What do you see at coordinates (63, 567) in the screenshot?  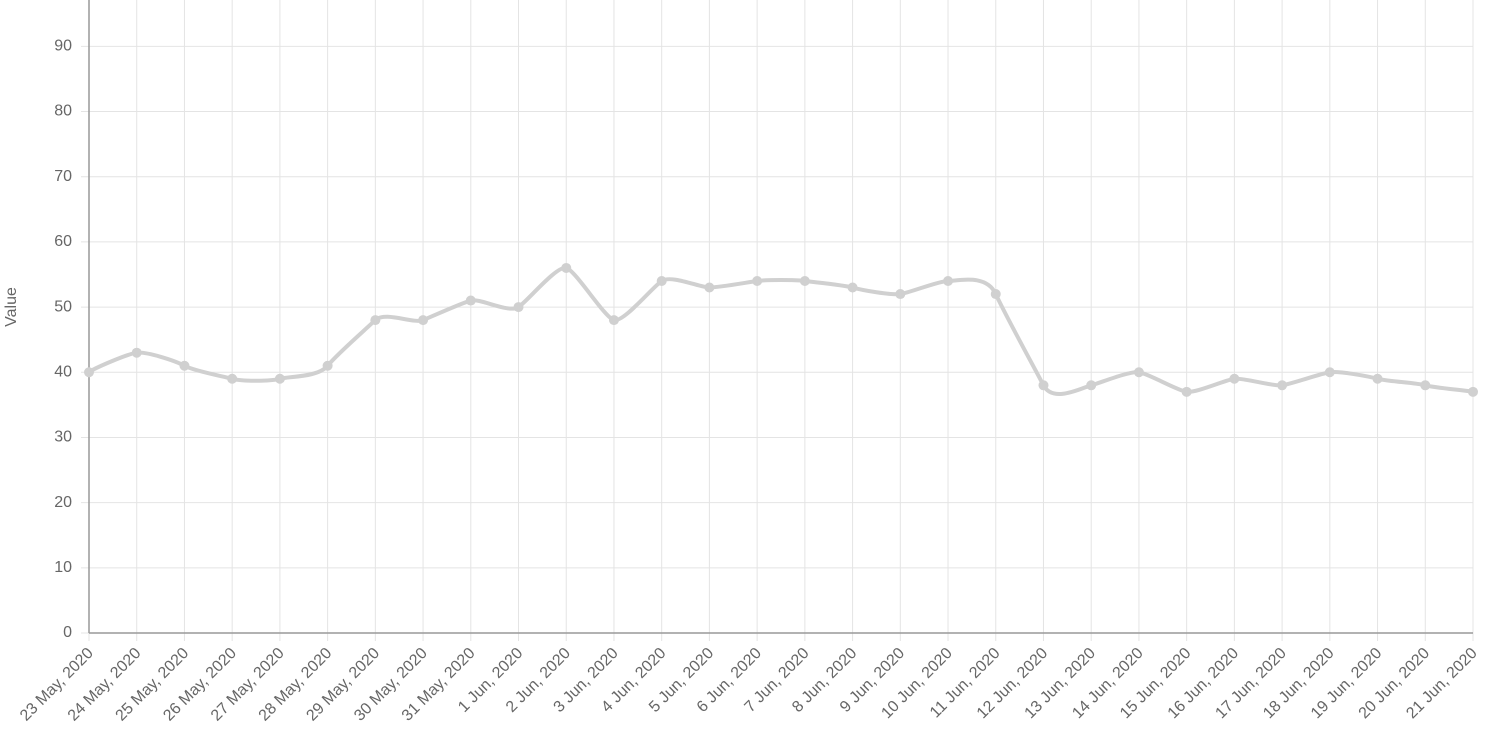 I see `y-tick-label: 10` at bounding box center [63, 567].